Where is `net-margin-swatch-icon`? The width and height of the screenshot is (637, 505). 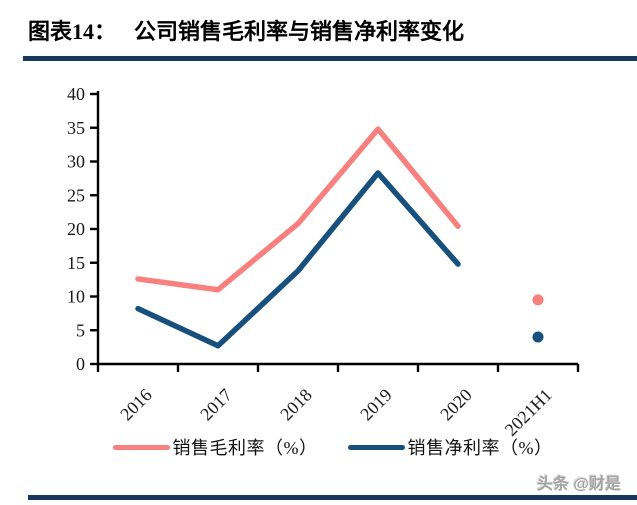 net-margin-swatch-icon is located at coordinates (376, 447).